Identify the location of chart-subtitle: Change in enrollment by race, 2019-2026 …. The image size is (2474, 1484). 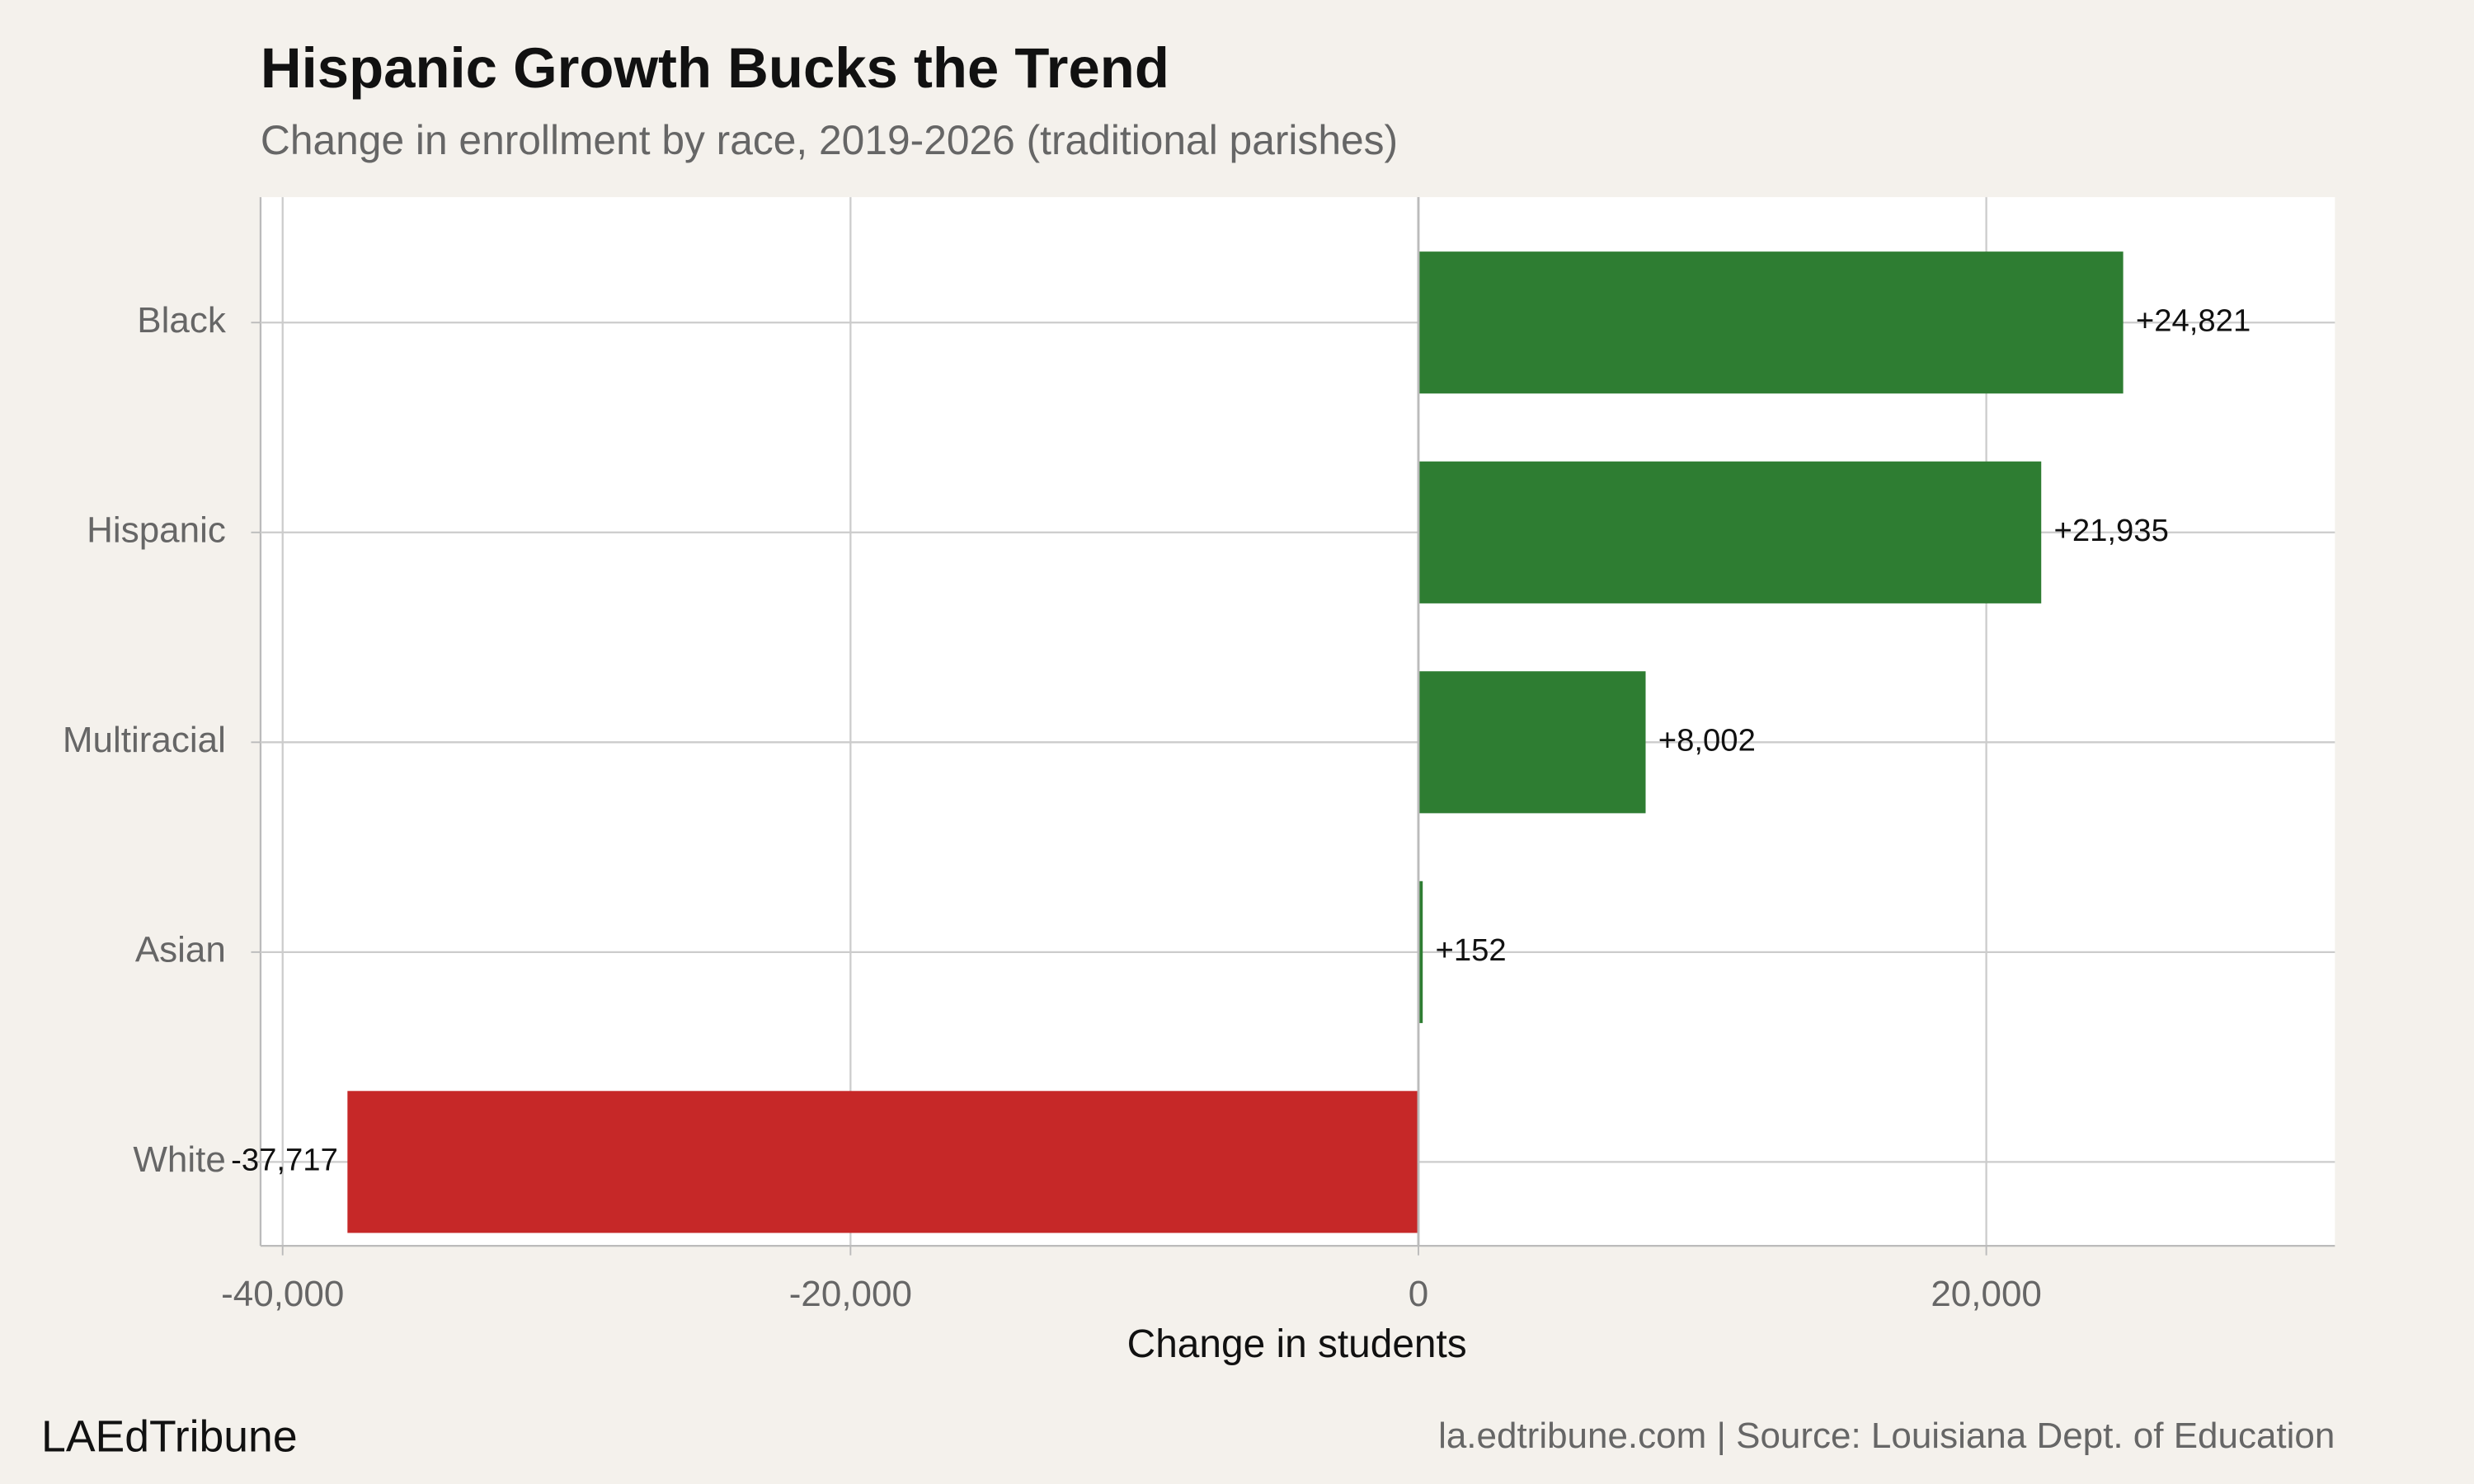
(829, 140).